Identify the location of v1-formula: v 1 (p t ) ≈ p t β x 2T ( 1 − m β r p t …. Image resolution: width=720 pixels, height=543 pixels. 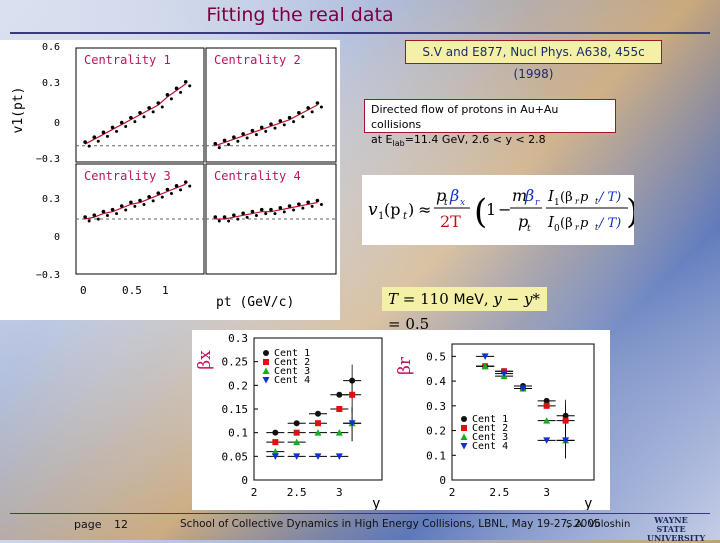
(500, 210).